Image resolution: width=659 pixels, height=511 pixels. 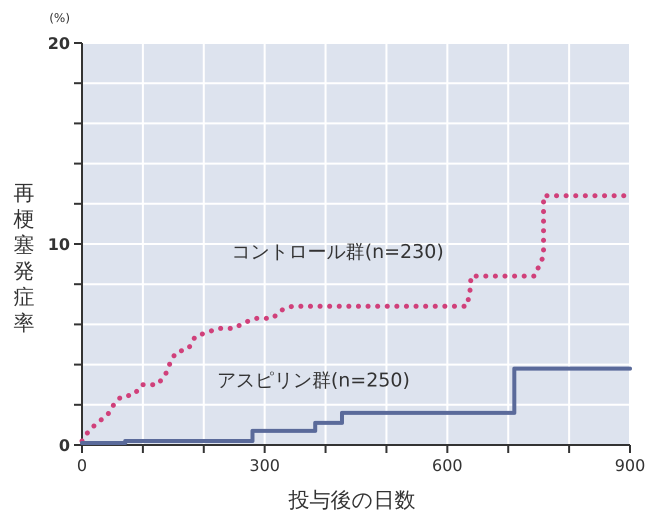 I want to click on x-tick-label: 0, so click(x=82, y=465).